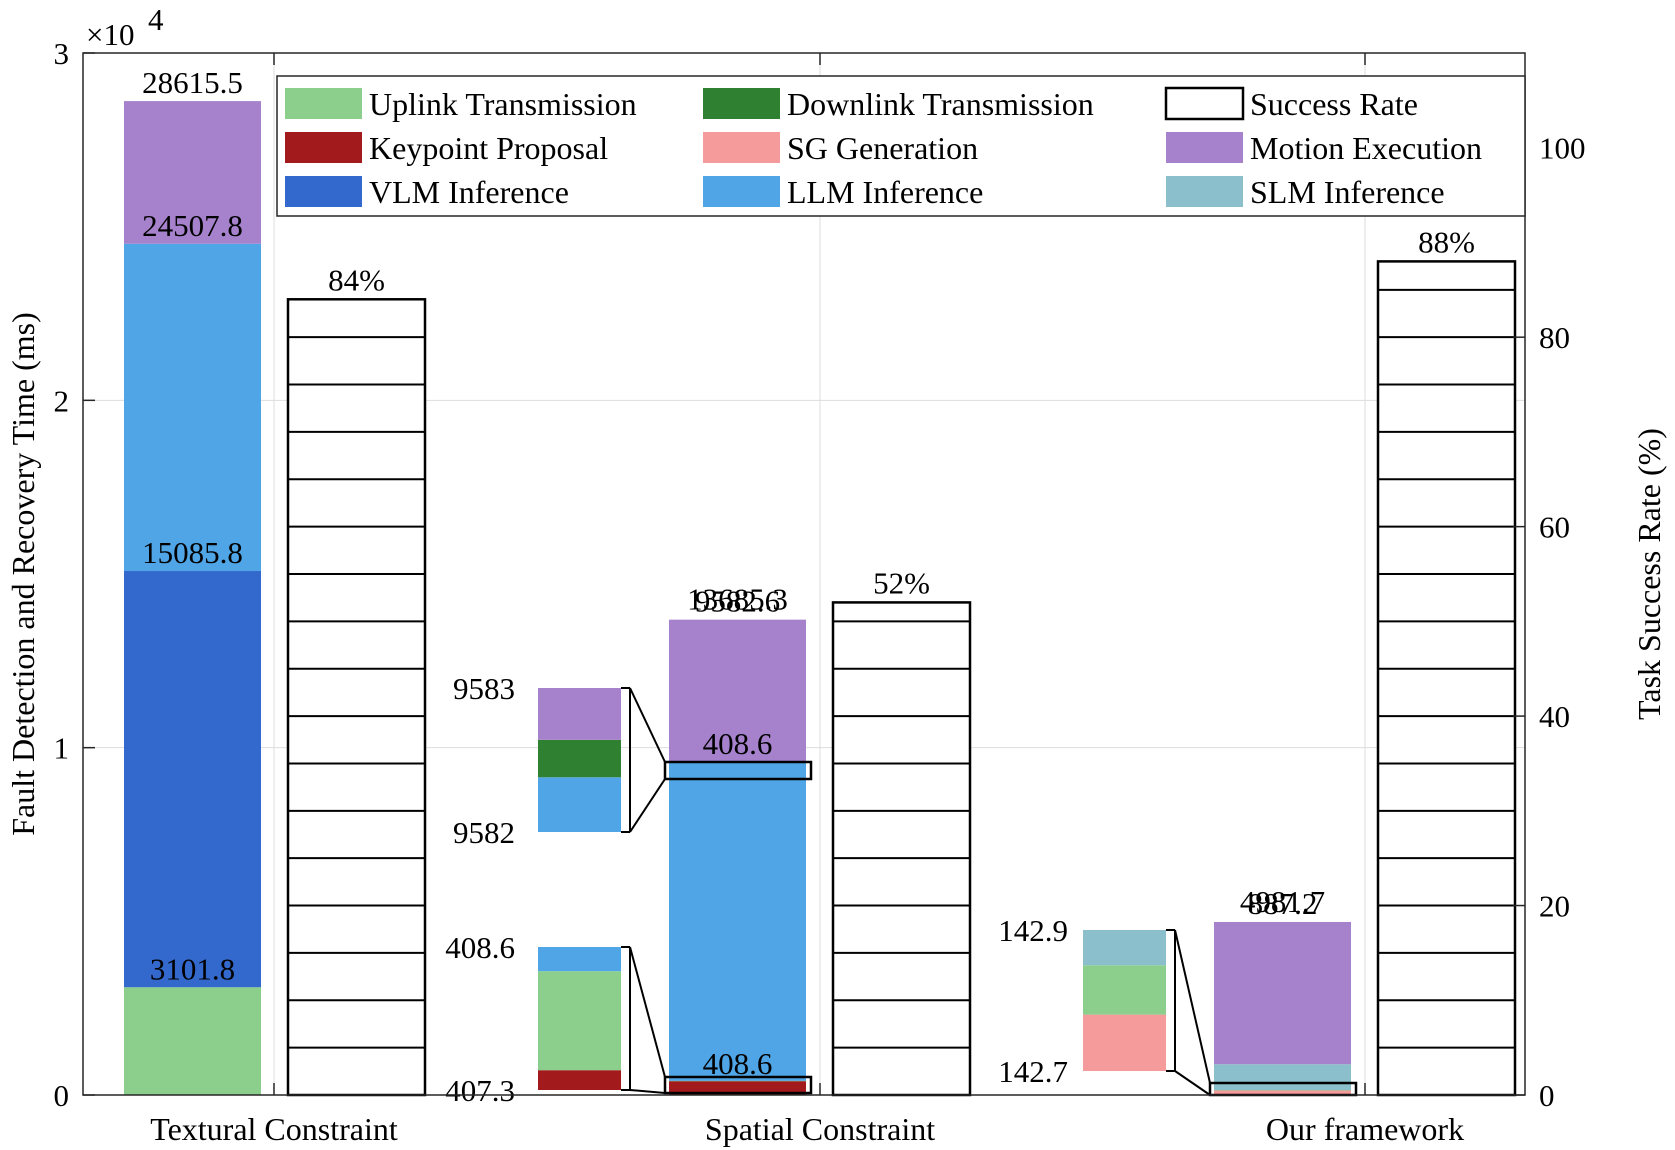 This screenshot has height=1150, width=1675. I want to click on total-value-label: 4981.7, so click(1282, 901).